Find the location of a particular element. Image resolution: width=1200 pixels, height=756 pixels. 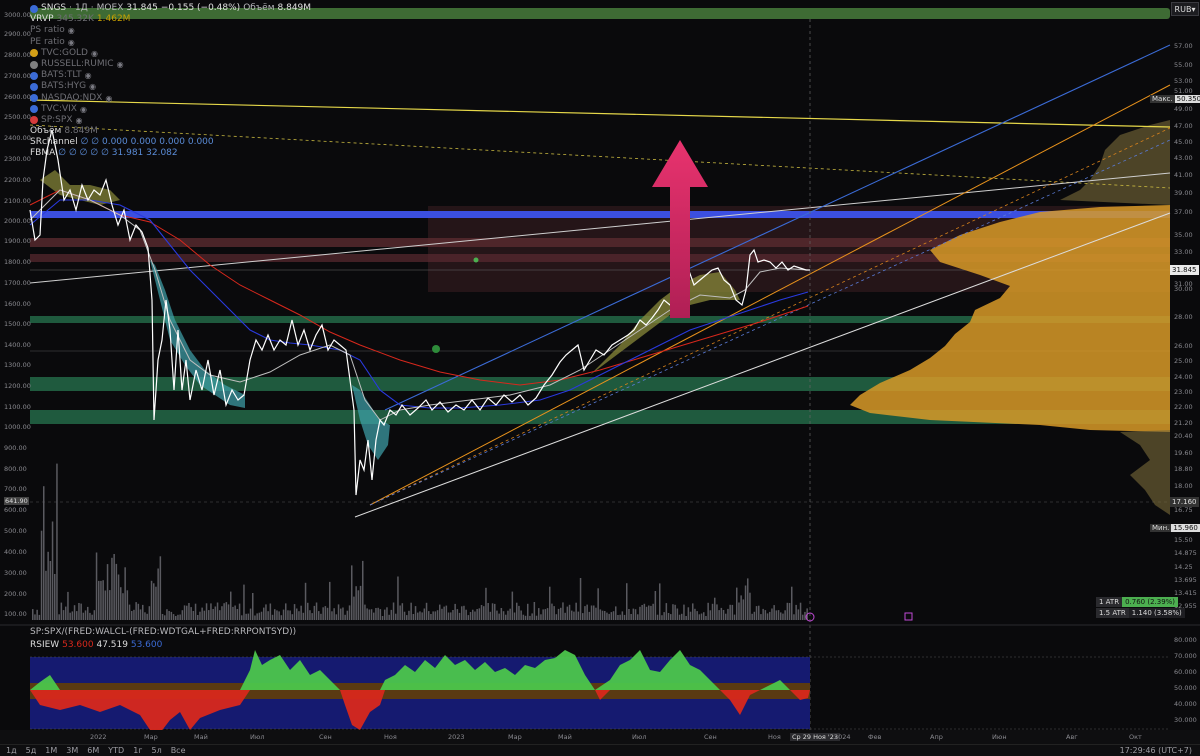

left-axis-label: 700.00 is located at coordinates (15, 489).